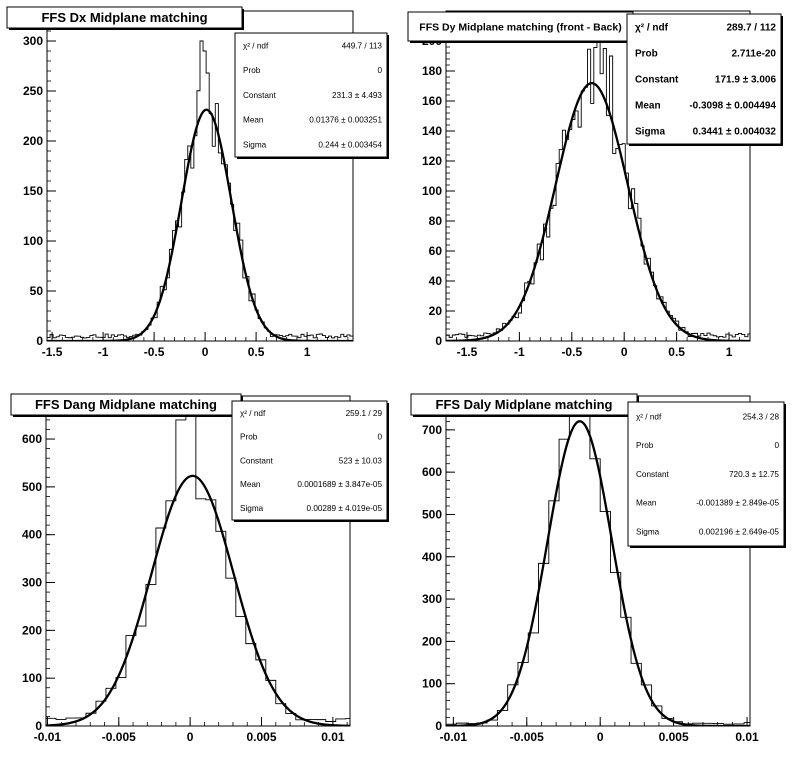 The image size is (796, 772). What do you see at coordinates (48, 737) in the screenshot?
I see `x-tick-label: -0.01` at bounding box center [48, 737].